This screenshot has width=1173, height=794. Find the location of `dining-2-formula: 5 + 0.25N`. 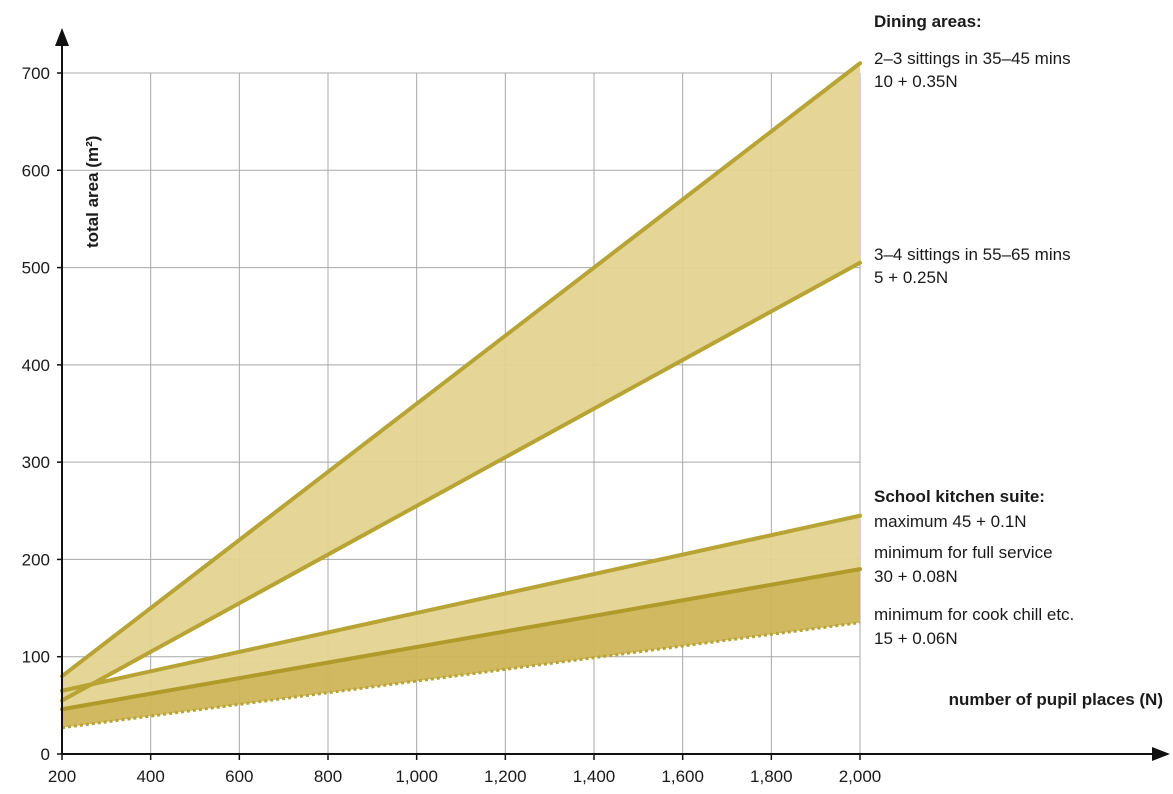

dining-2-formula: 5 + 0.25N is located at coordinates (911, 277).